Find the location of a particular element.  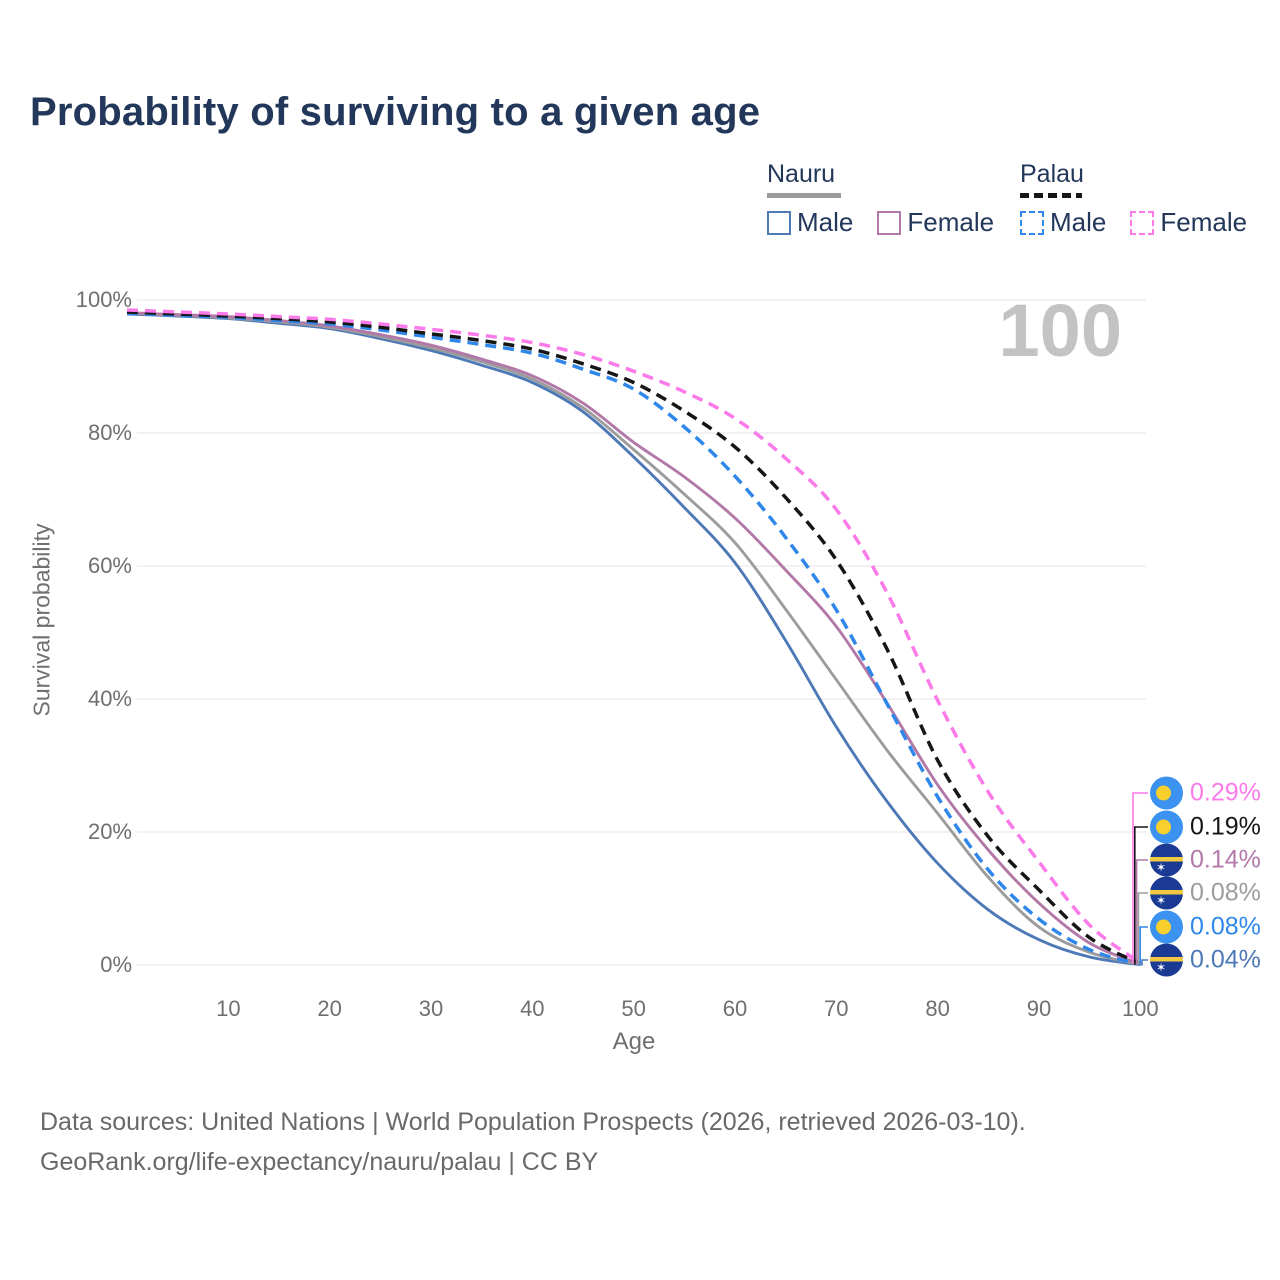

legend-item-palau-female: Female is located at coordinates (1188, 222).